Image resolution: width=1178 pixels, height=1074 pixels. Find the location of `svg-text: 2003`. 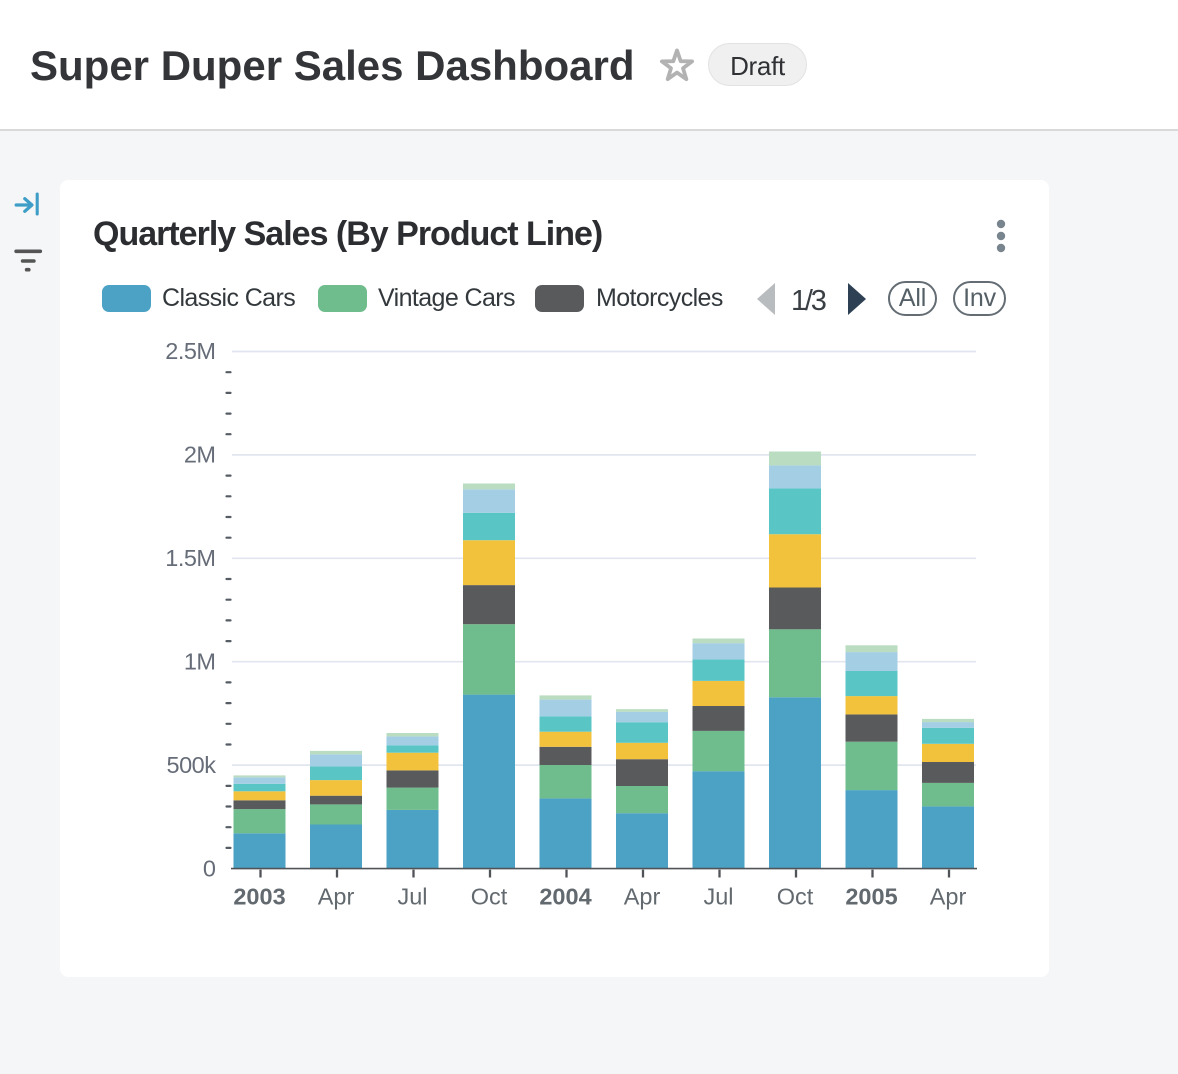

svg-text: 2003 is located at coordinates (259, 897).